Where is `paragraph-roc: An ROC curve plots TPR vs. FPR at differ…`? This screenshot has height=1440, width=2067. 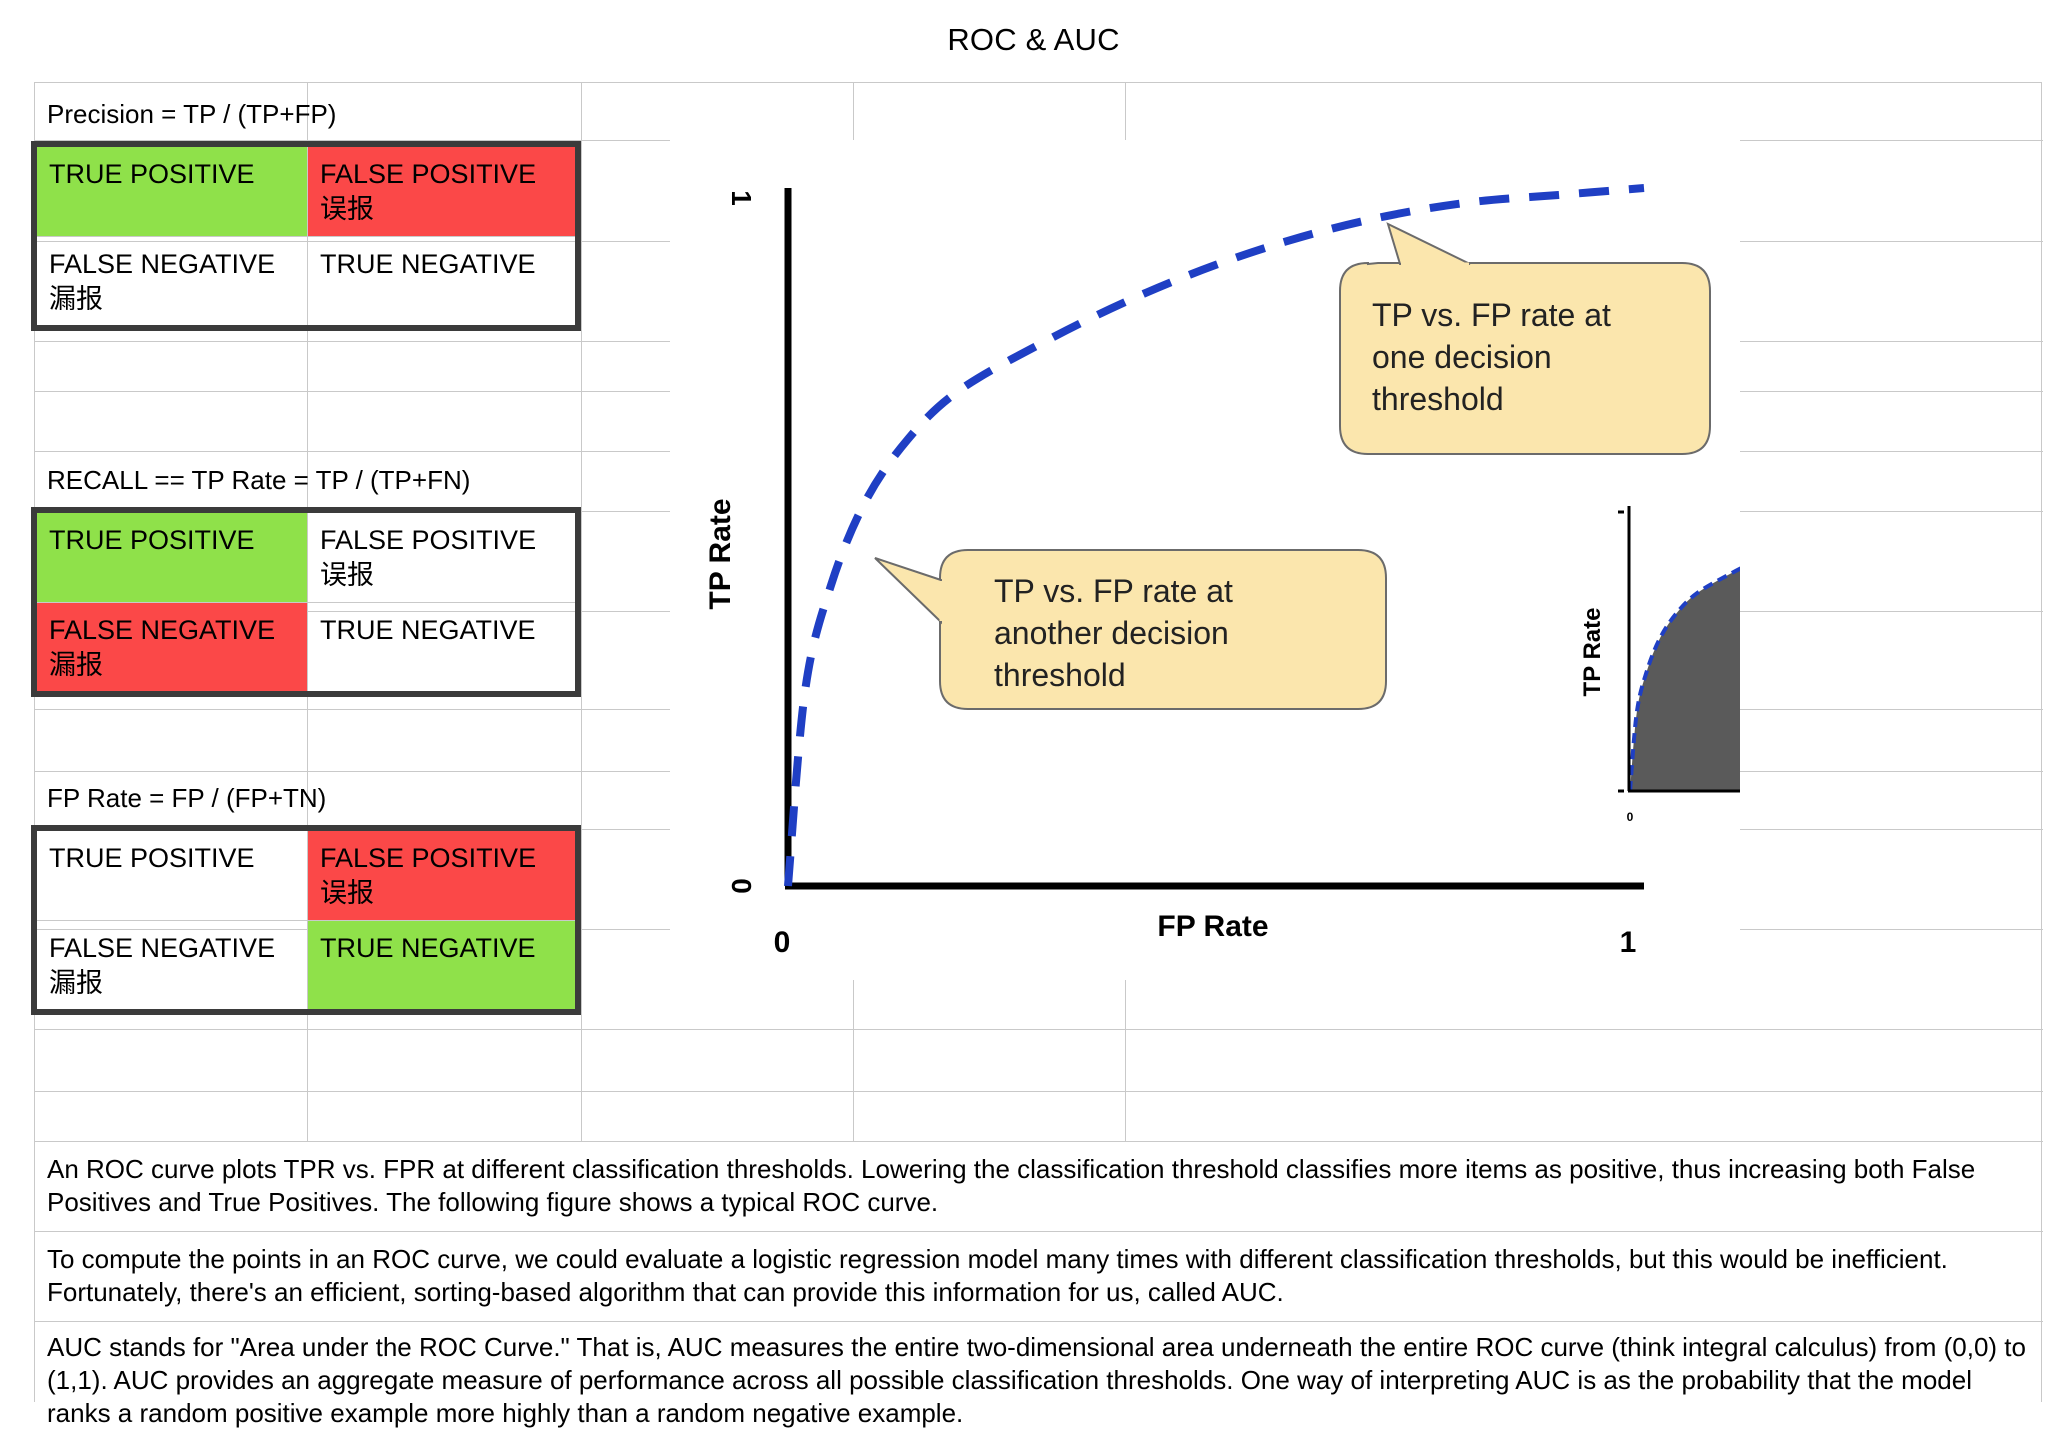 paragraph-roc: An ROC curve plots TPR vs. FPR at differ… is located at coordinates (1037, 1186).